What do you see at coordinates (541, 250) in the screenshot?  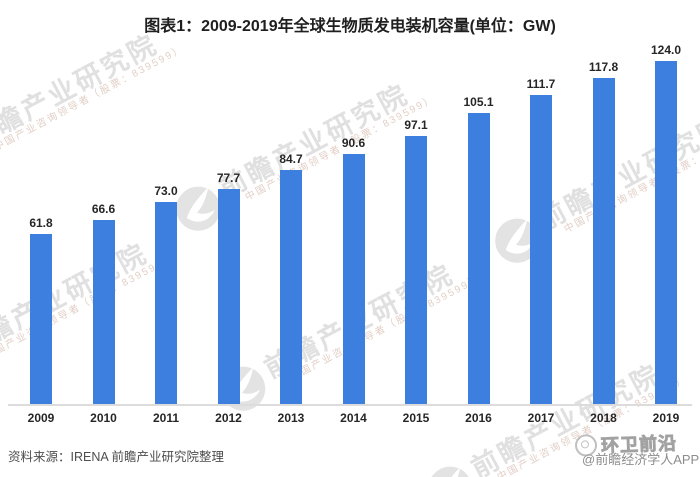 I see `bar-2017` at bounding box center [541, 250].